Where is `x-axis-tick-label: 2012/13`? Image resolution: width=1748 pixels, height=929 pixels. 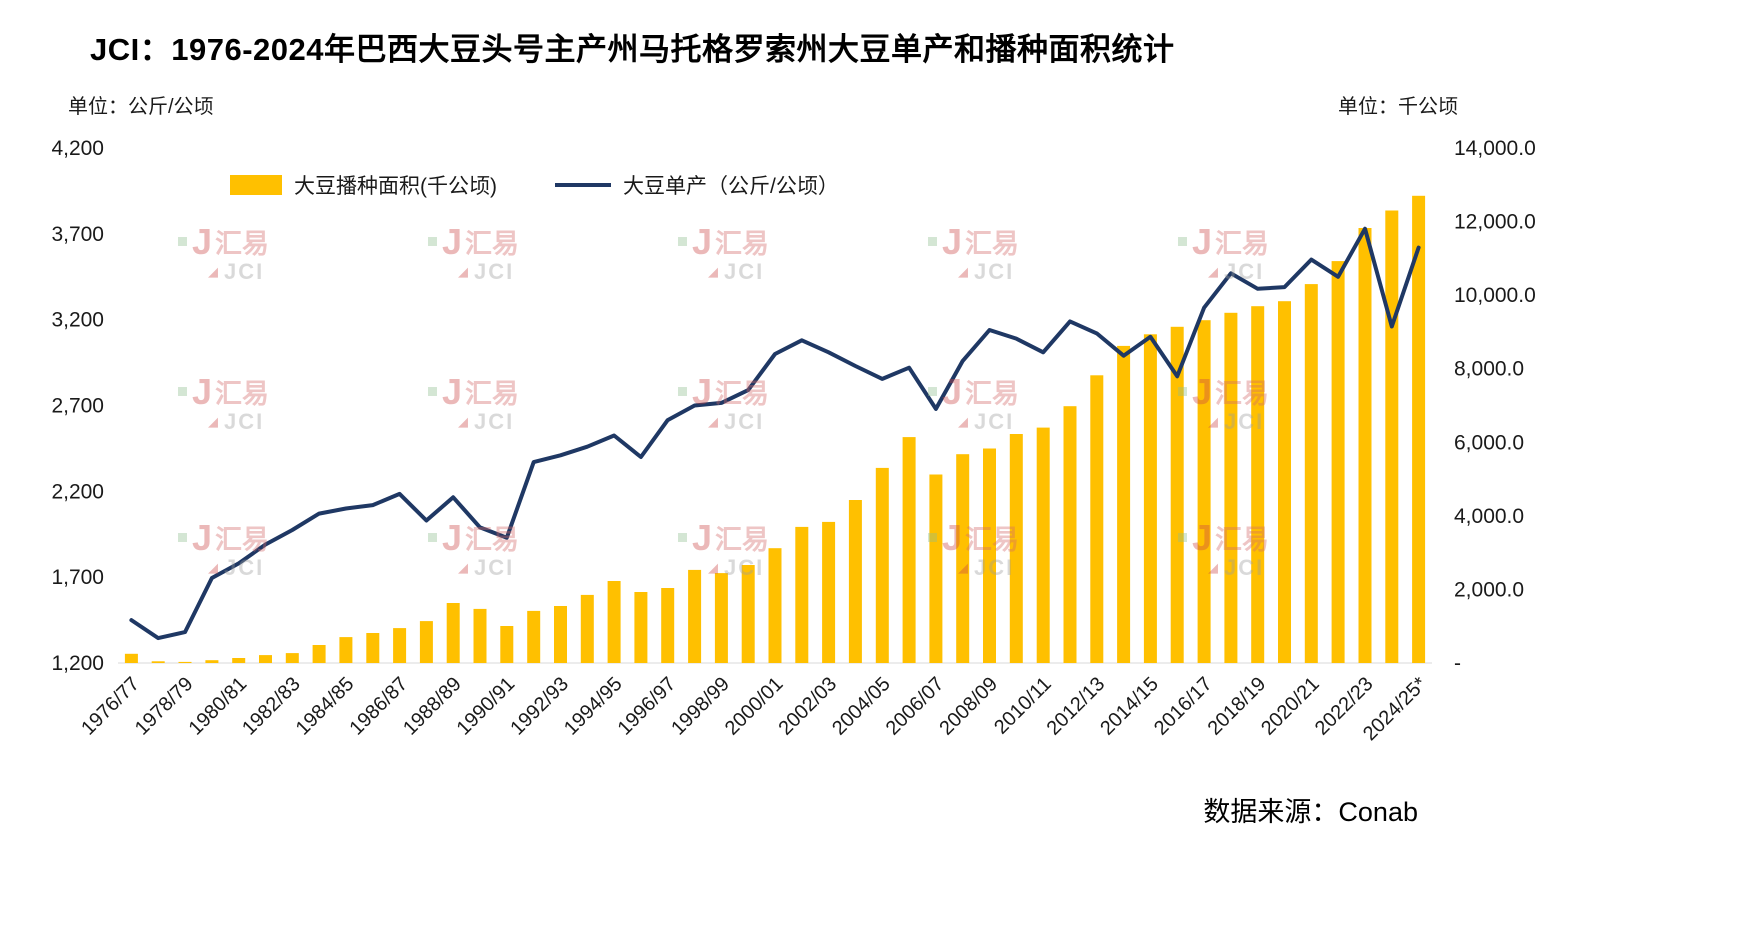 x-axis-tick-label: 2012/13 is located at coordinates (1076, 706).